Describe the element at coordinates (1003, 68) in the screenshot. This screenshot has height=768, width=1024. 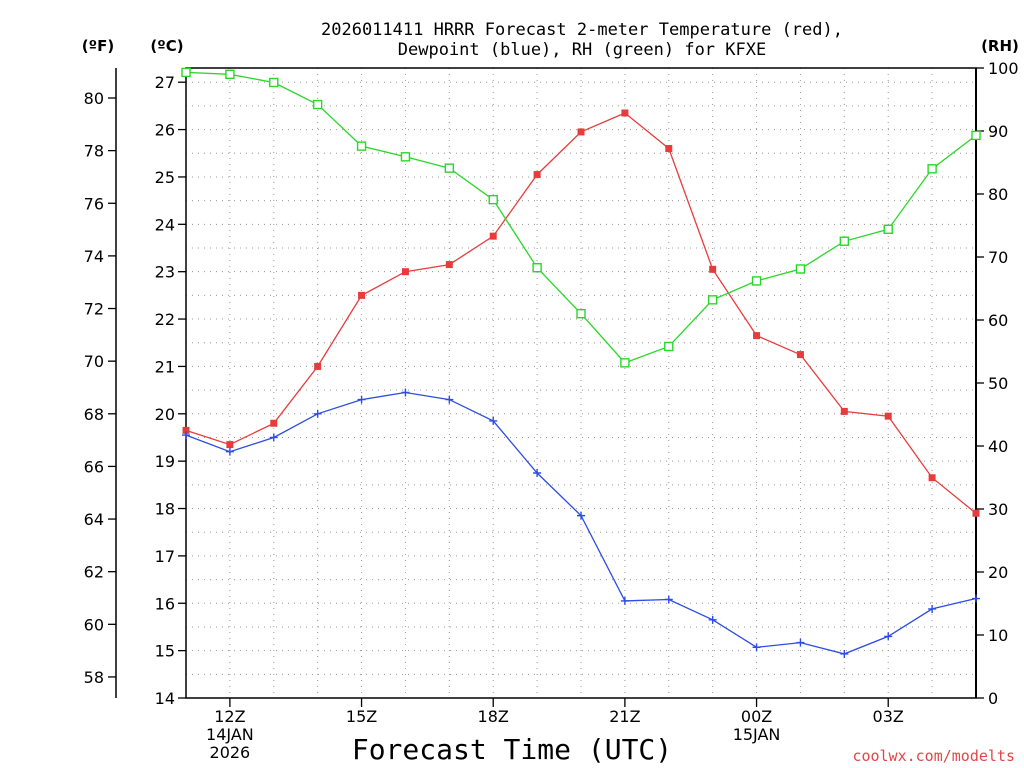
I see `rh-tick-label: 100` at that location.